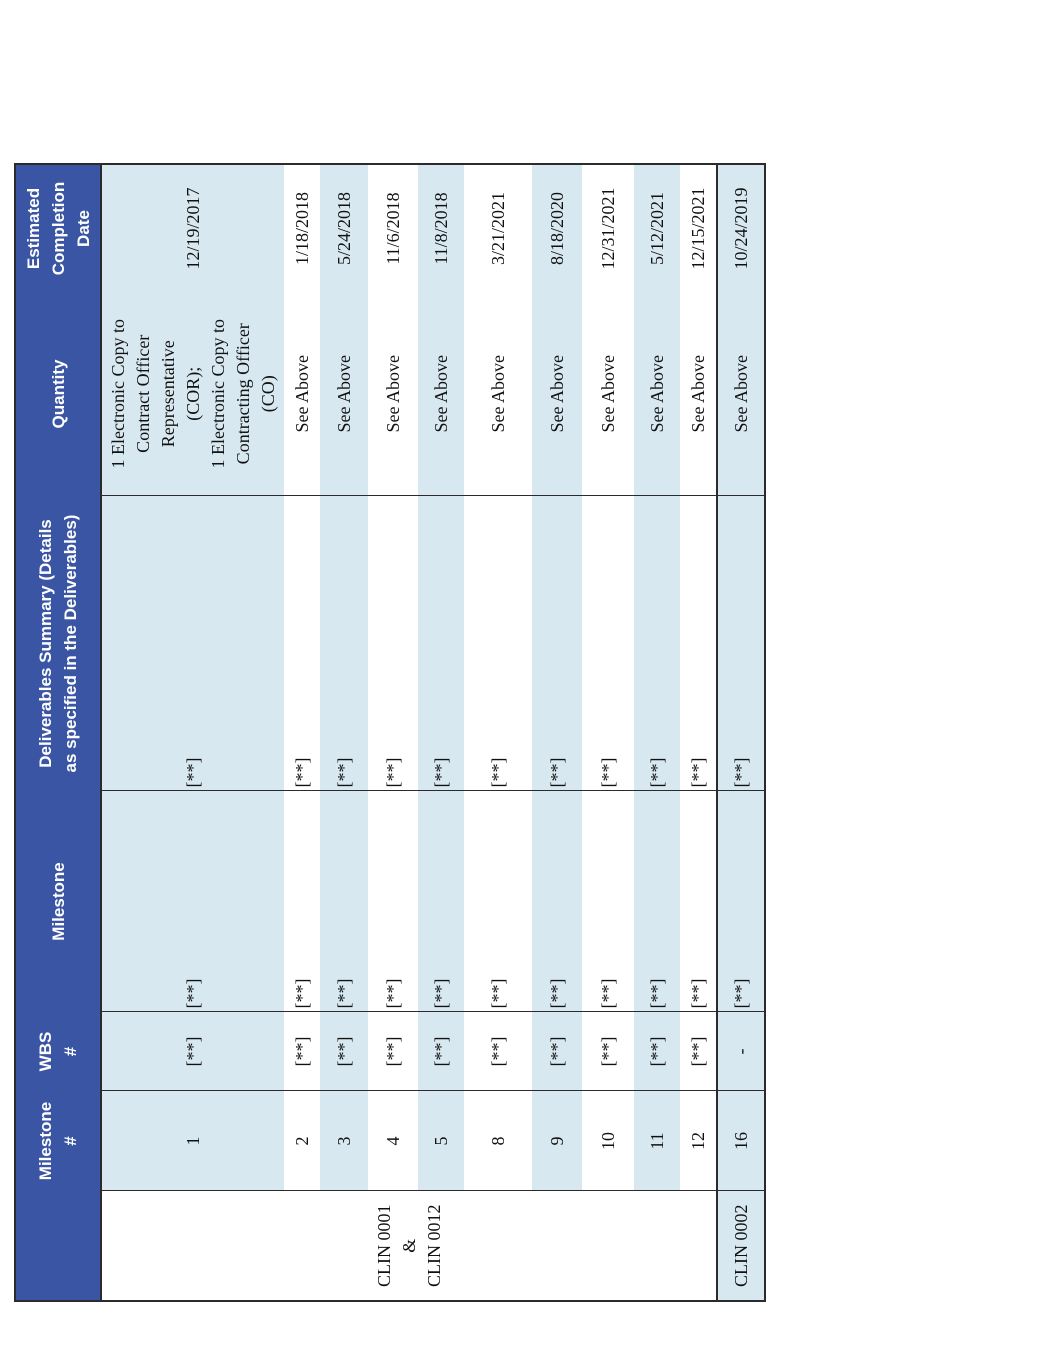 This screenshot has width=1055, height=1365. I want to click on completion-date-cell: 12/31/2021, so click(608, 228).